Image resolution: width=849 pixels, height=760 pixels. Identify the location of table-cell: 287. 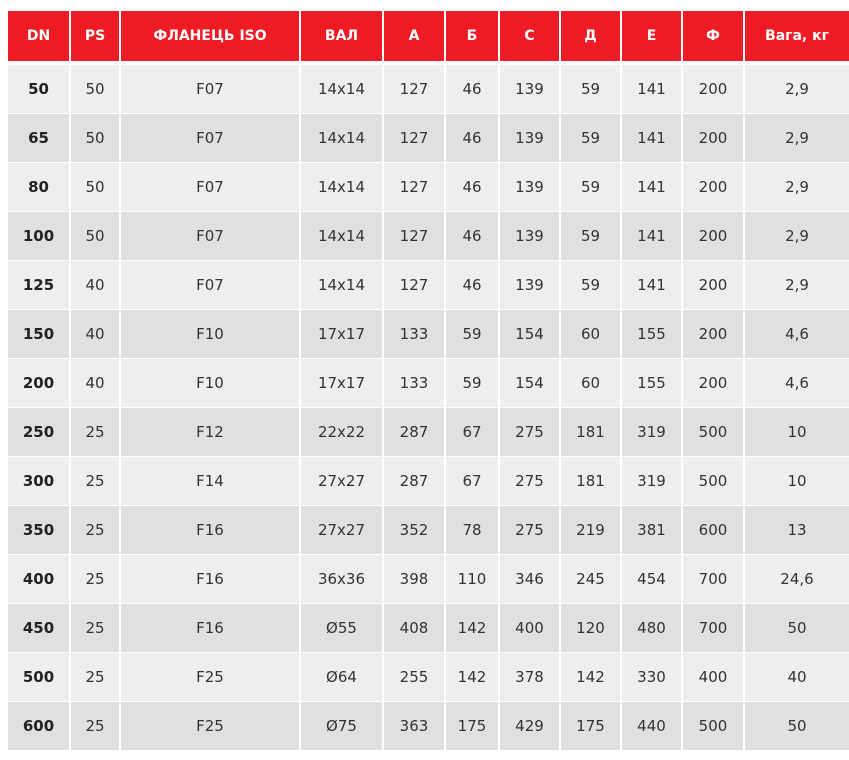
(414, 481).